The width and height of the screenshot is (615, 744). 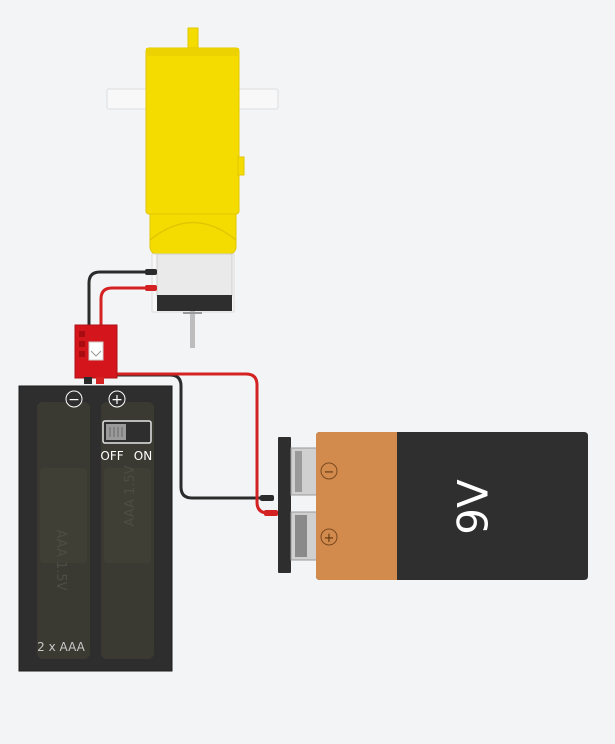 I want to click on battery-9v-copper-band, so click(x=356, y=506).